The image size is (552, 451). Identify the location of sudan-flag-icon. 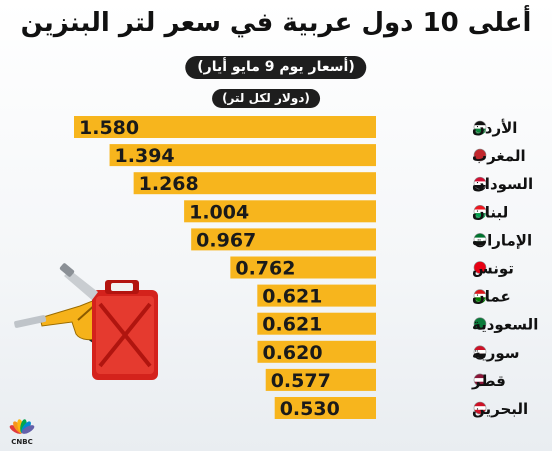
(480, 183).